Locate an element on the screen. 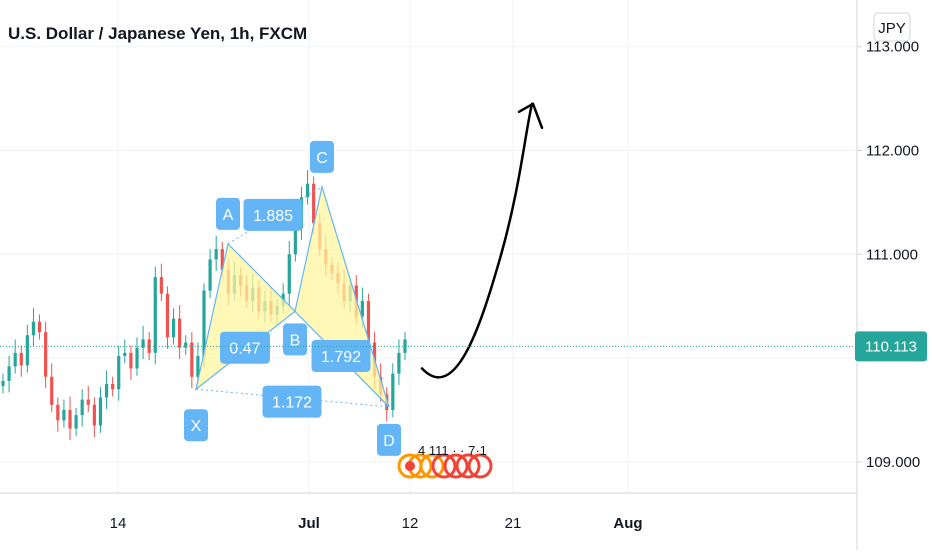 This screenshot has height=555, width=932. ratio-label-xb-bg is located at coordinates (245, 347).